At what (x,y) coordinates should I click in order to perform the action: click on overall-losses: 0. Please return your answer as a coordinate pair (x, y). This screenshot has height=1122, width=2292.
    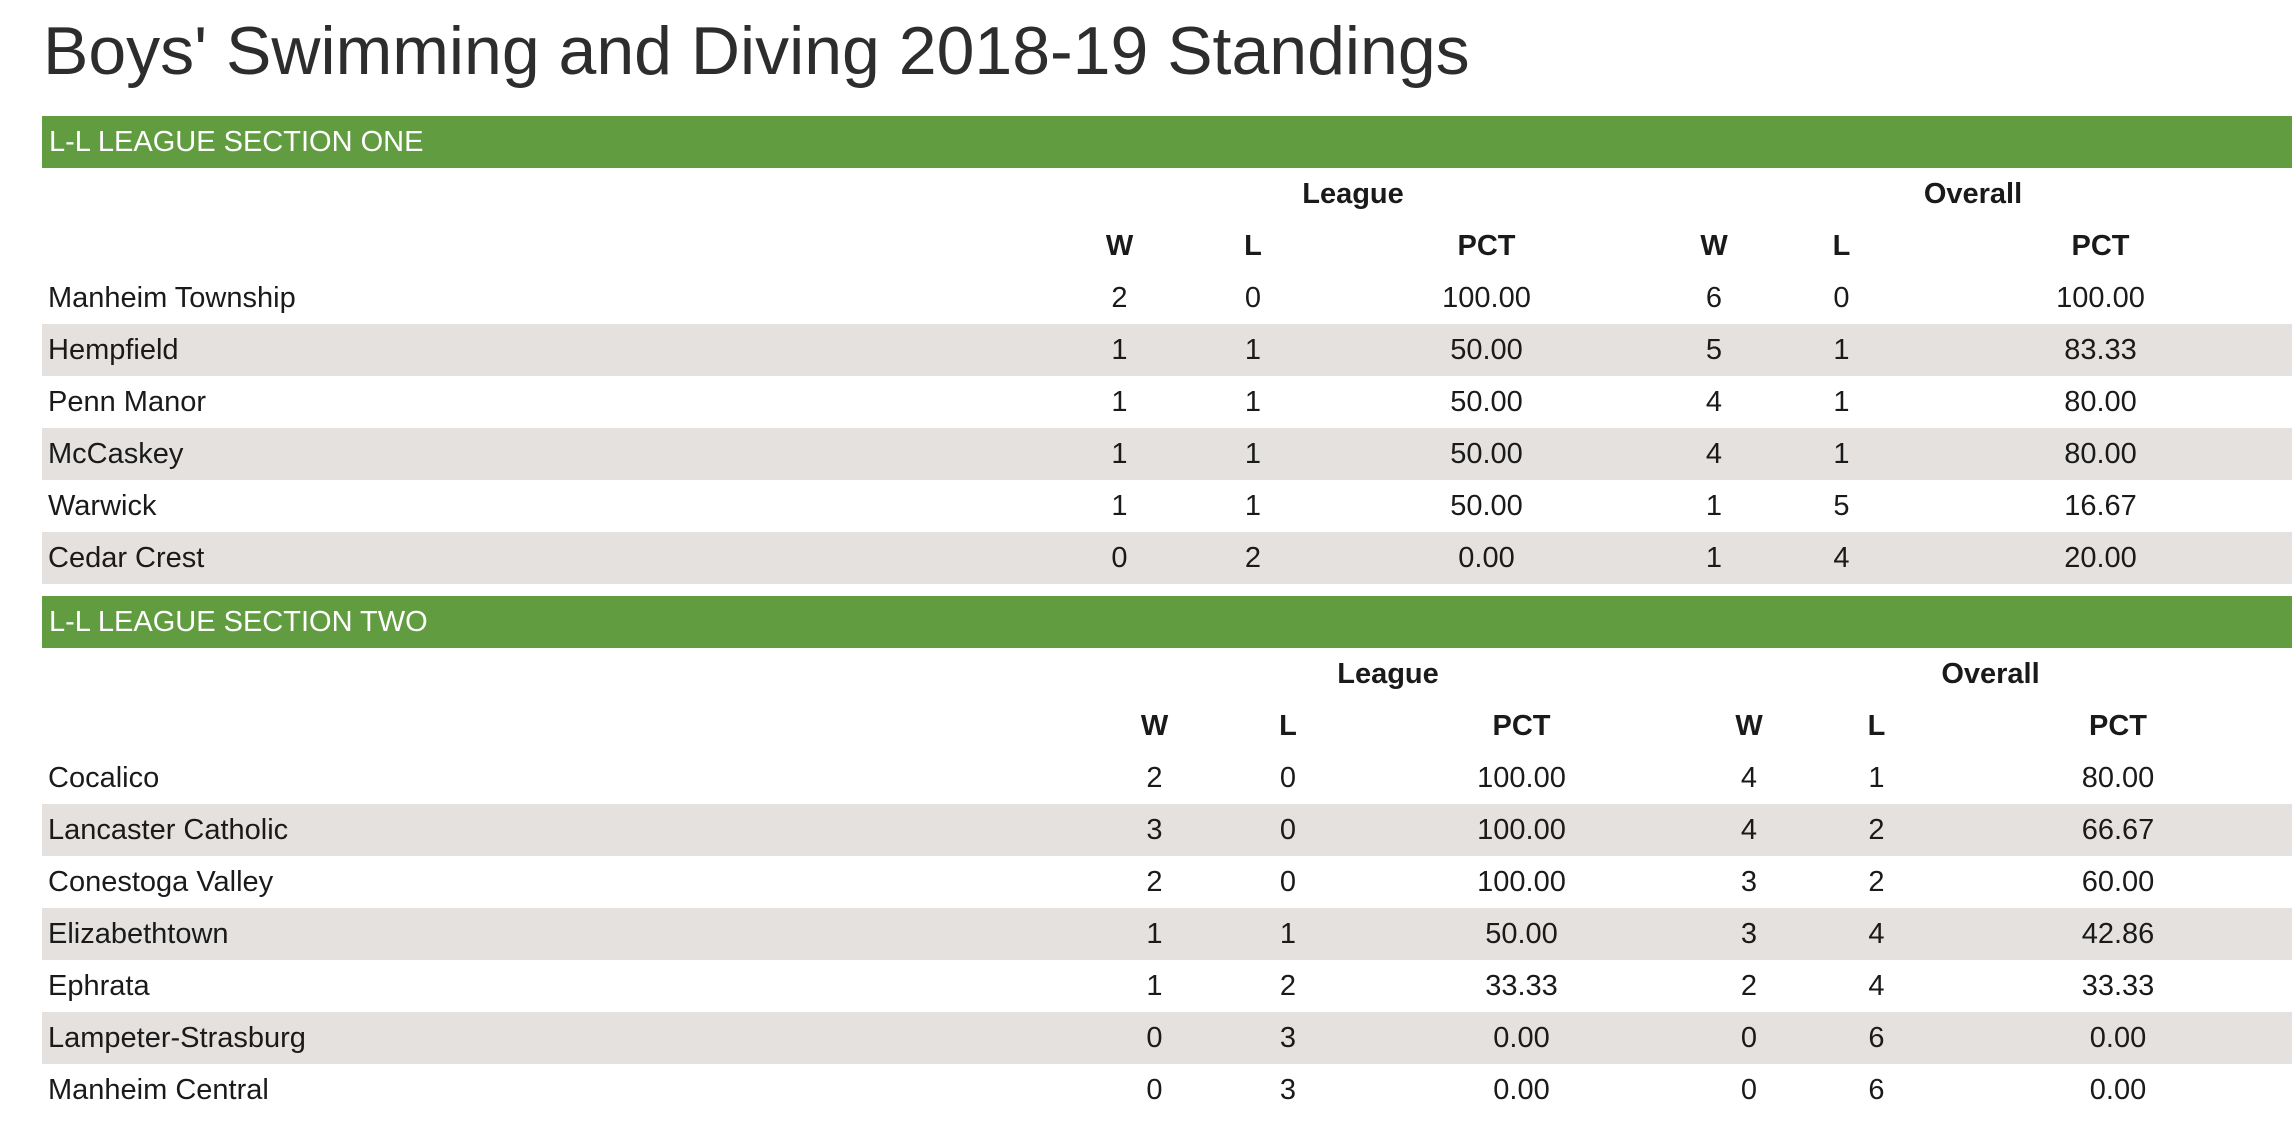
    Looking at the image, I should click on (1841, 298).